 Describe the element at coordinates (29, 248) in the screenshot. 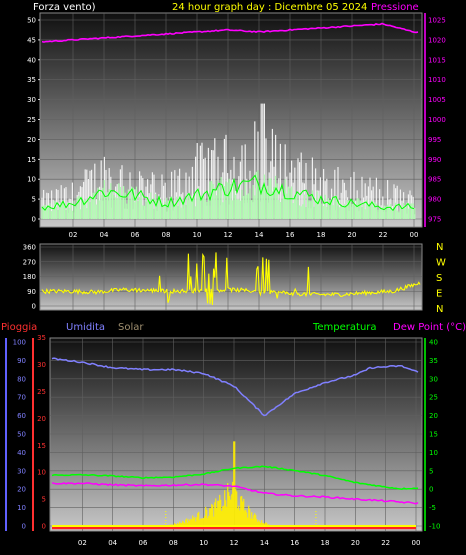

I see `direction-tick: 360` at that location.